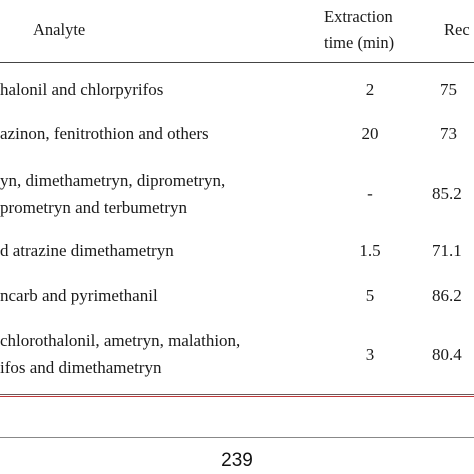 This screenshot has height=474, width=474. What do you see at coordinates (93, 207) in the screenshot?
I see `row-3-analyte-line2: prometryn and terbumetryn` at bounding box center [93, 207].